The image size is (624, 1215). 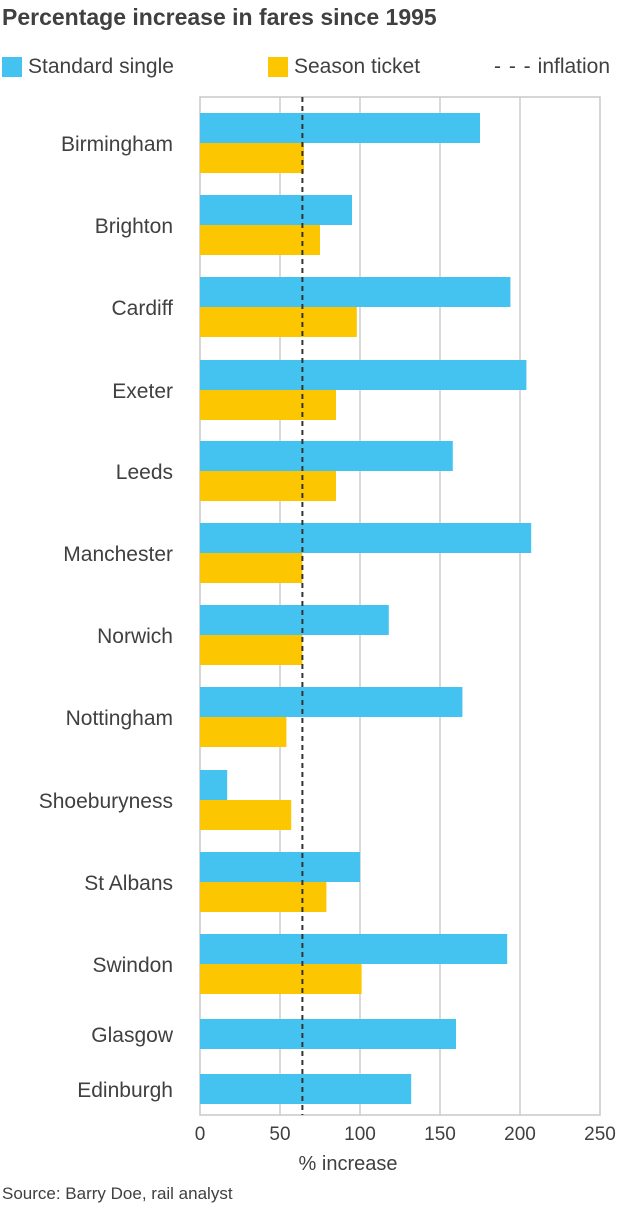 I want to click on category-label: Swindon, so click(x=132, y=965).